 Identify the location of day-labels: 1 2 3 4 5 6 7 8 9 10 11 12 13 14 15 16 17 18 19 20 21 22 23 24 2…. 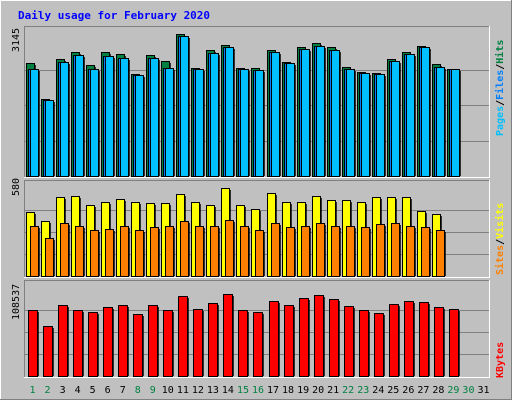
(260, 390).